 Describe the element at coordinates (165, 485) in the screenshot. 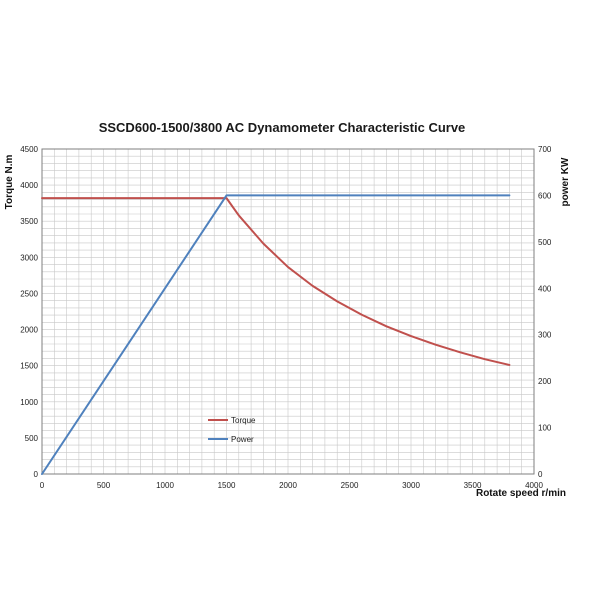

I see `x-tick-label: 1000` at that location.